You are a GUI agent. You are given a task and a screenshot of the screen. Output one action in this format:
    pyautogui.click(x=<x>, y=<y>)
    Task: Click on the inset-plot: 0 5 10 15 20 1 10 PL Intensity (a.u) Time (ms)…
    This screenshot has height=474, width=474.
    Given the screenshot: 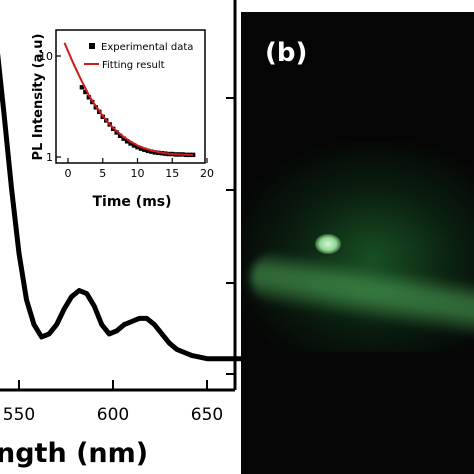 What is the action you would take?
    pyautogui.click(x=122, y=119)
    